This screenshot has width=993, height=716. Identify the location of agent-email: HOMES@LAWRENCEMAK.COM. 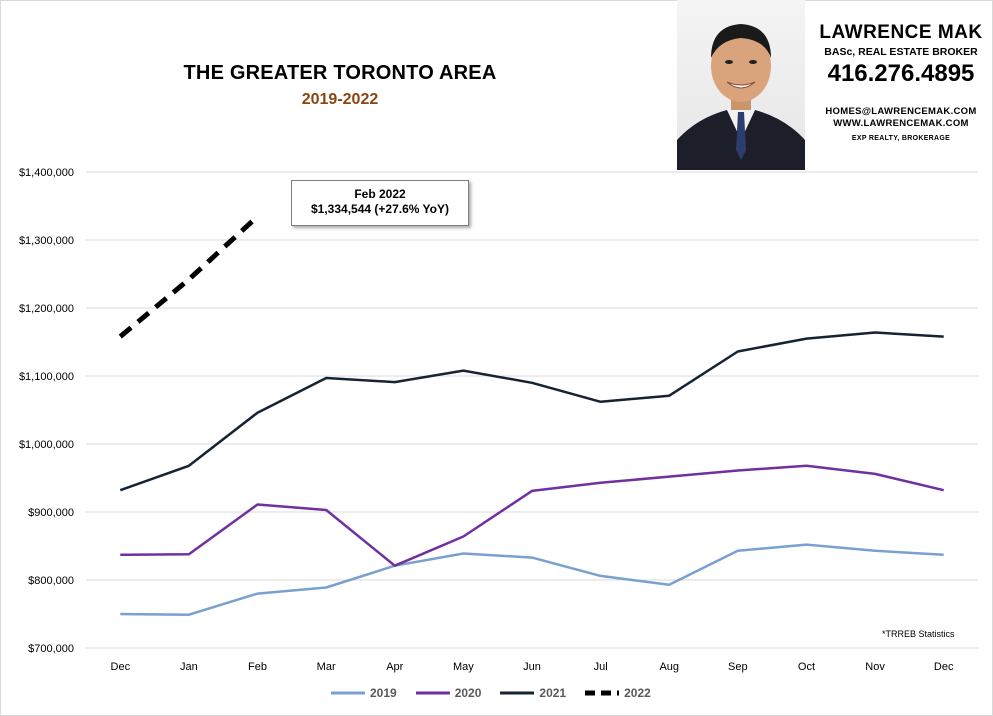
(901, 111).